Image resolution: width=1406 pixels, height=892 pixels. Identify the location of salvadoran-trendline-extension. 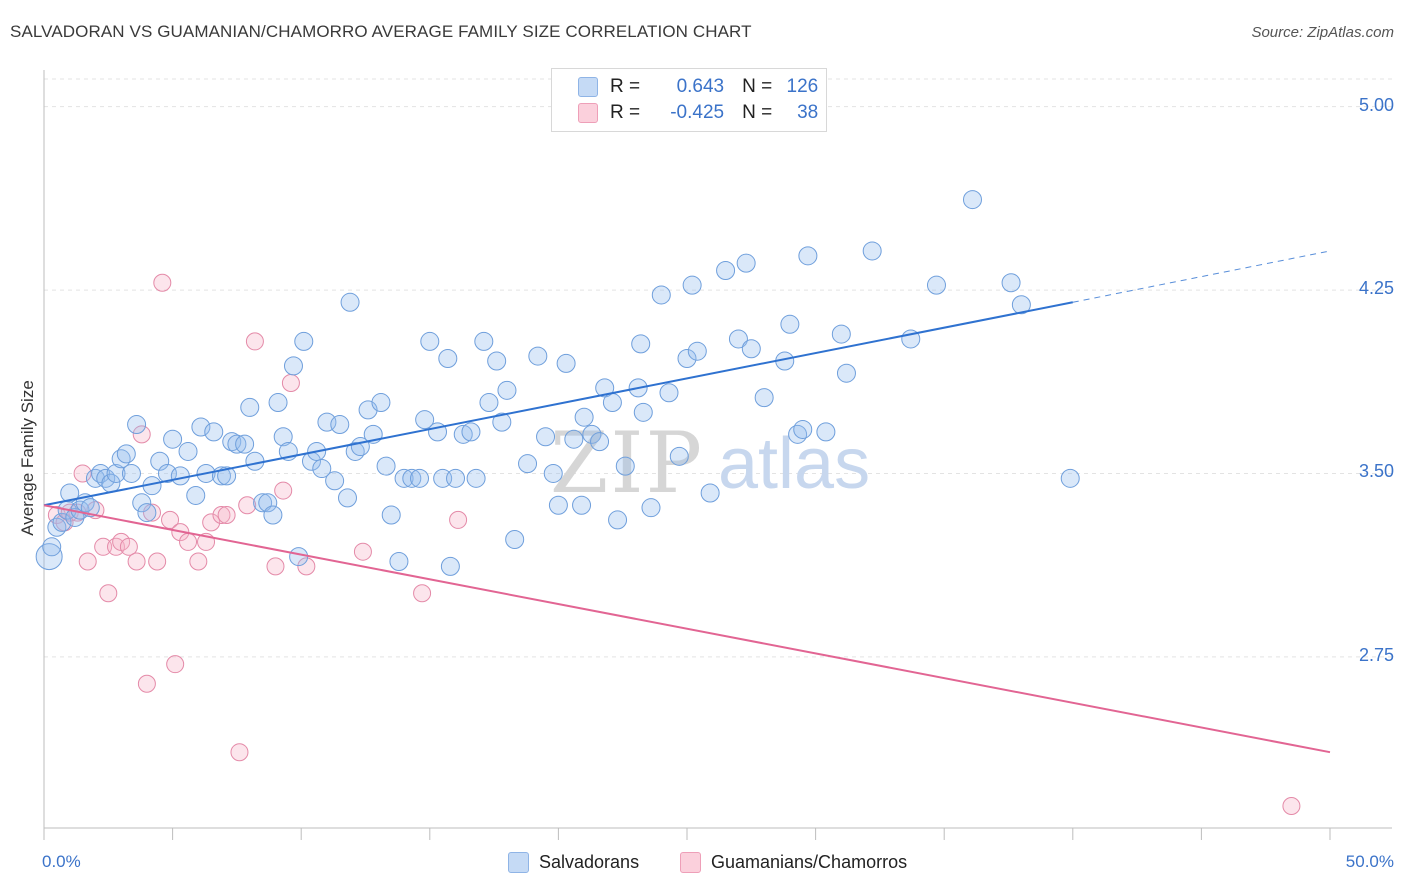
(1201, 276).